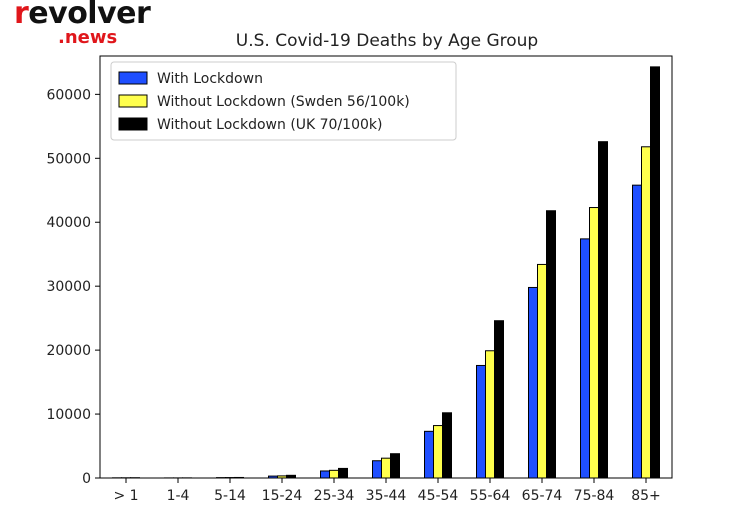 This screenshot has width=737, height=529. What do you see at coordinates (125, 496) in the screenshot?
I see `x-tick-label: > 1` at bounding box center [125, 496].